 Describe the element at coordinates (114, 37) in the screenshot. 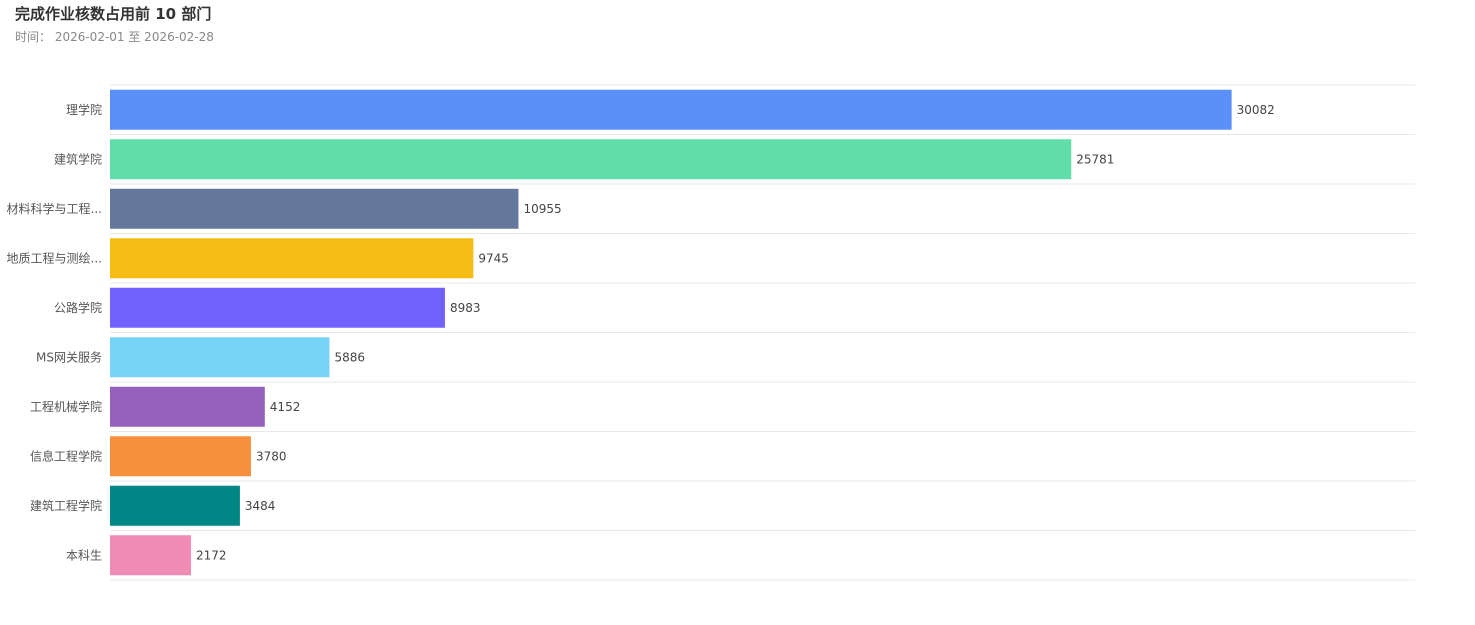

I see `chart-subtitle: 时间： 2026-02-01 至 2026-02-28` at that location.